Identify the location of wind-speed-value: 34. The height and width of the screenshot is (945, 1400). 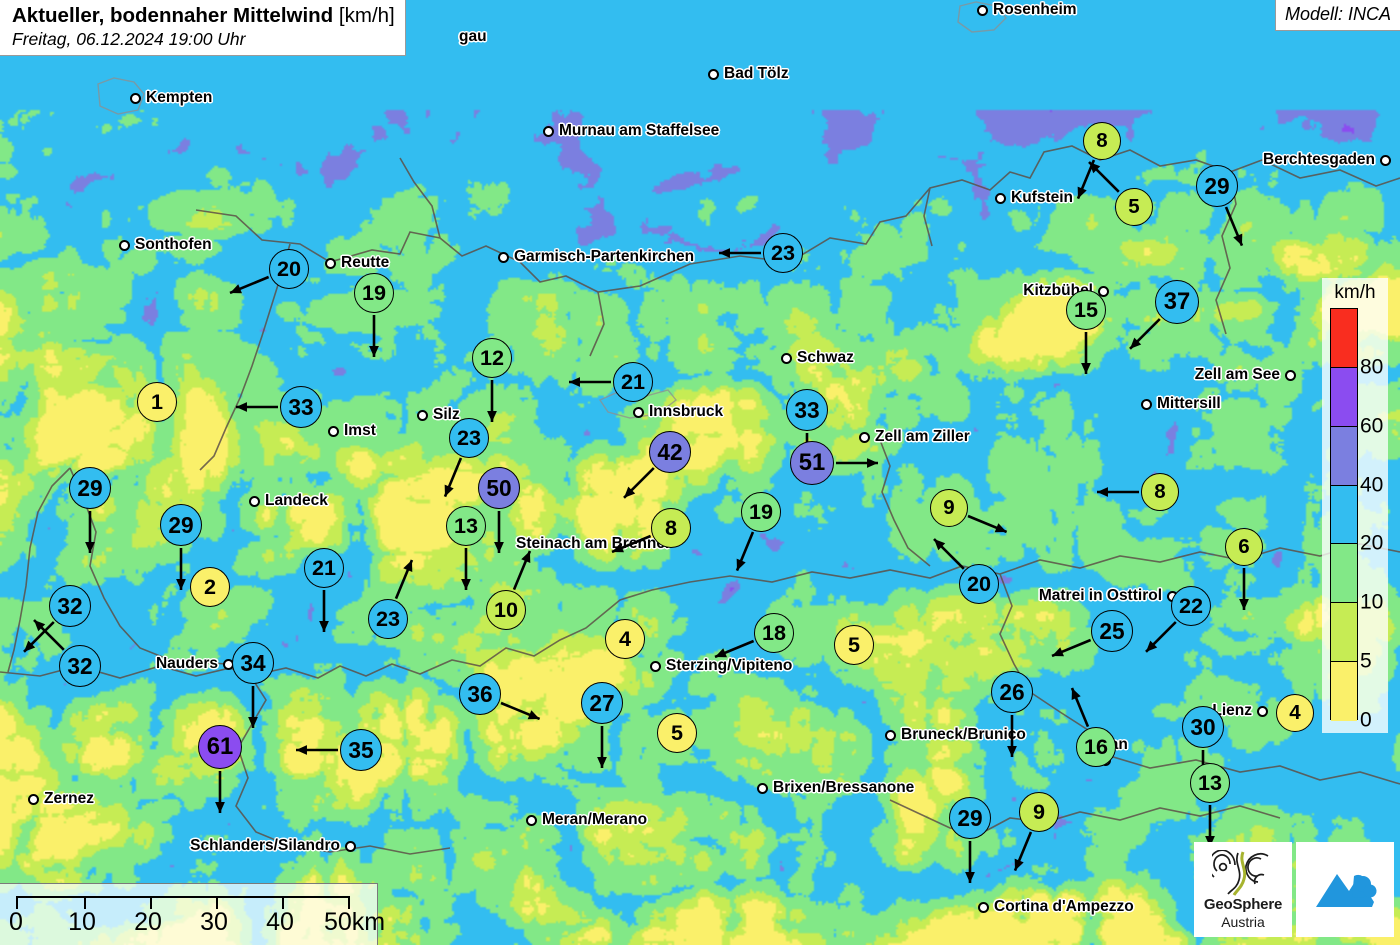
(253, 663).